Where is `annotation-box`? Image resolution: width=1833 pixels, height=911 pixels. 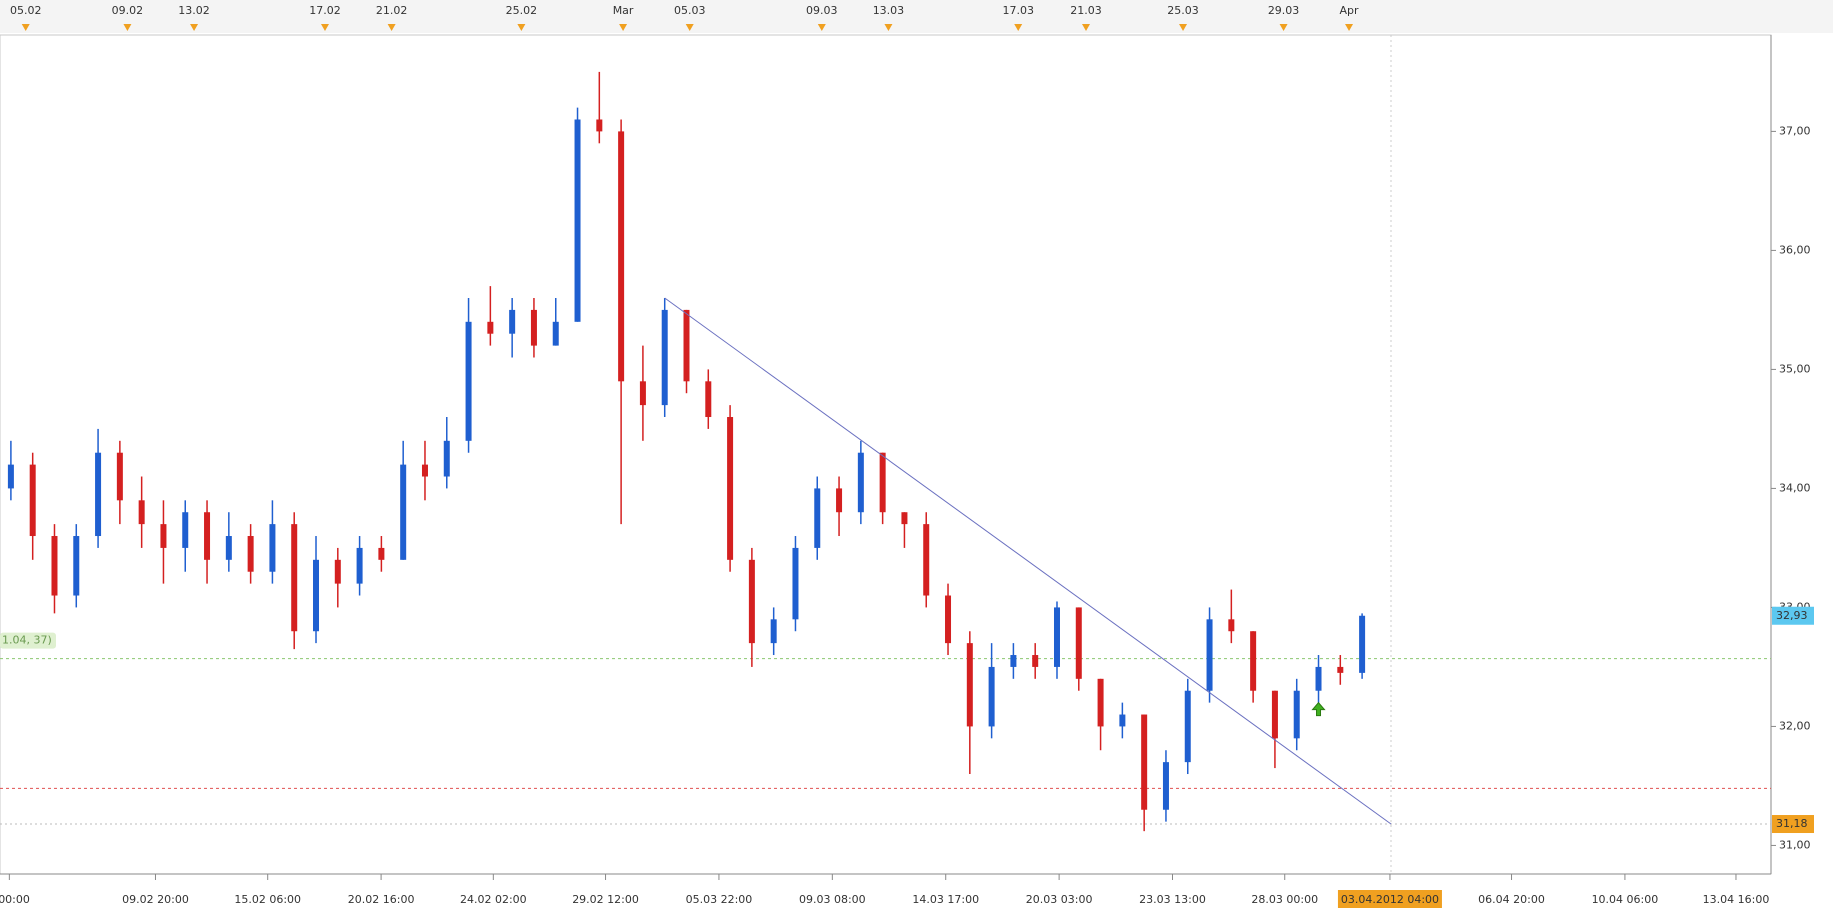
annotation-box is located at coordinates (28, 640).